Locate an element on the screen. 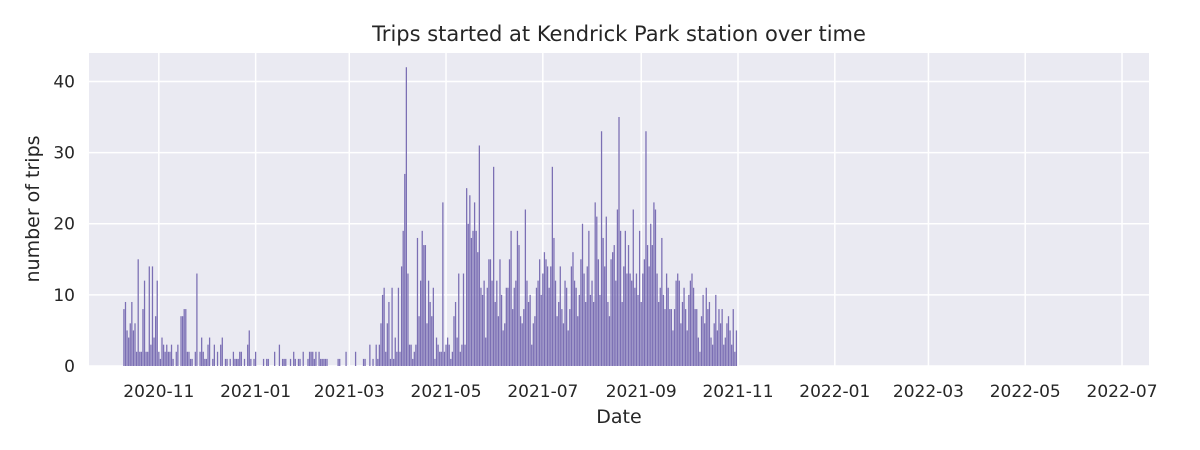 This screenshot has height=450, width=1200. y-axis: 0 10 20 30 40 is located at coordinates (64, 224).